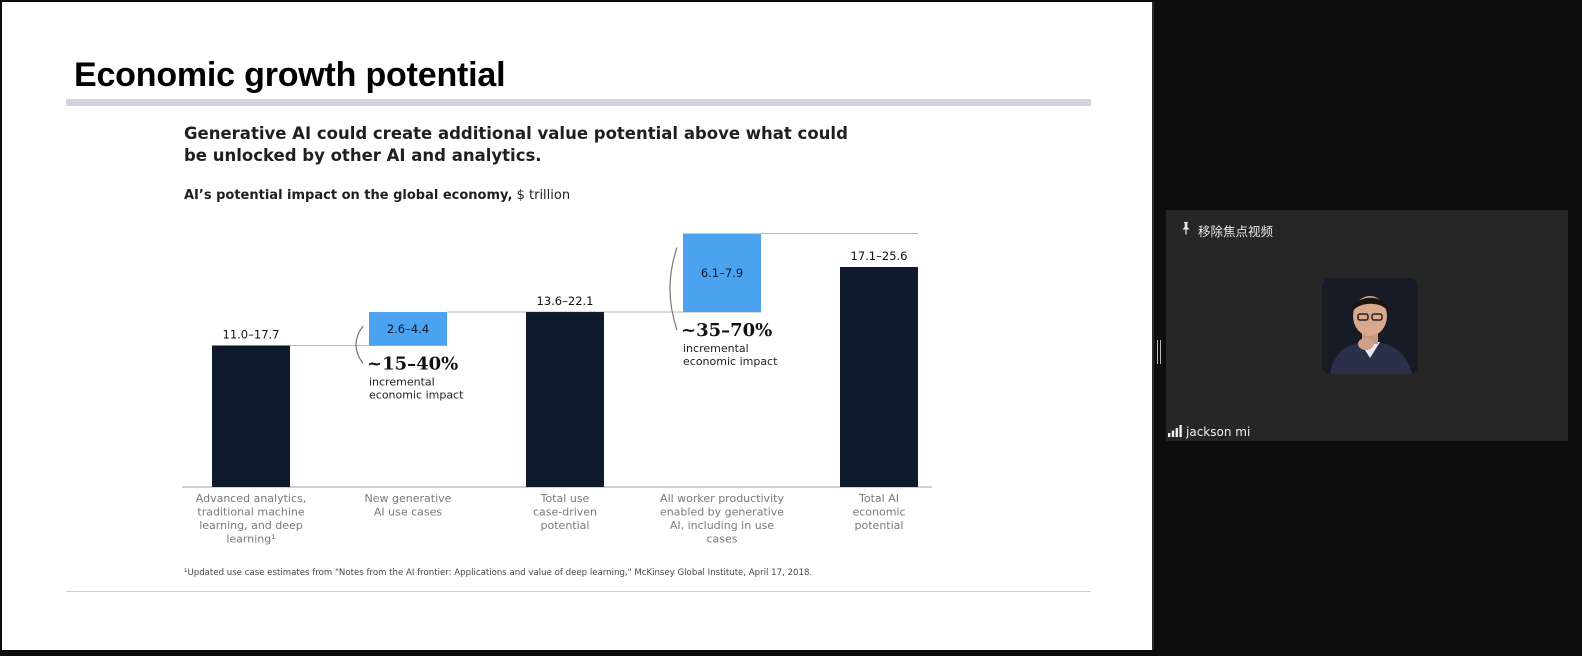  Describe the element at coordinates (251, 525) in the screenshot. I see `category-label: learning, and deep` at that location.